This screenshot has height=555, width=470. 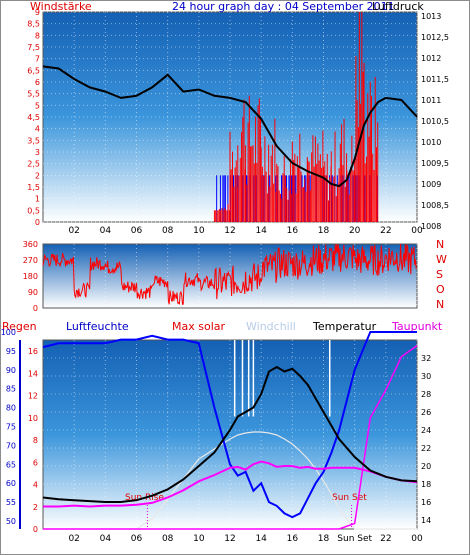 What do you see at coordinates (344, 326) in the screenshot?
I see `temperature-title: Temperatur` at bounding box center [344, 326].